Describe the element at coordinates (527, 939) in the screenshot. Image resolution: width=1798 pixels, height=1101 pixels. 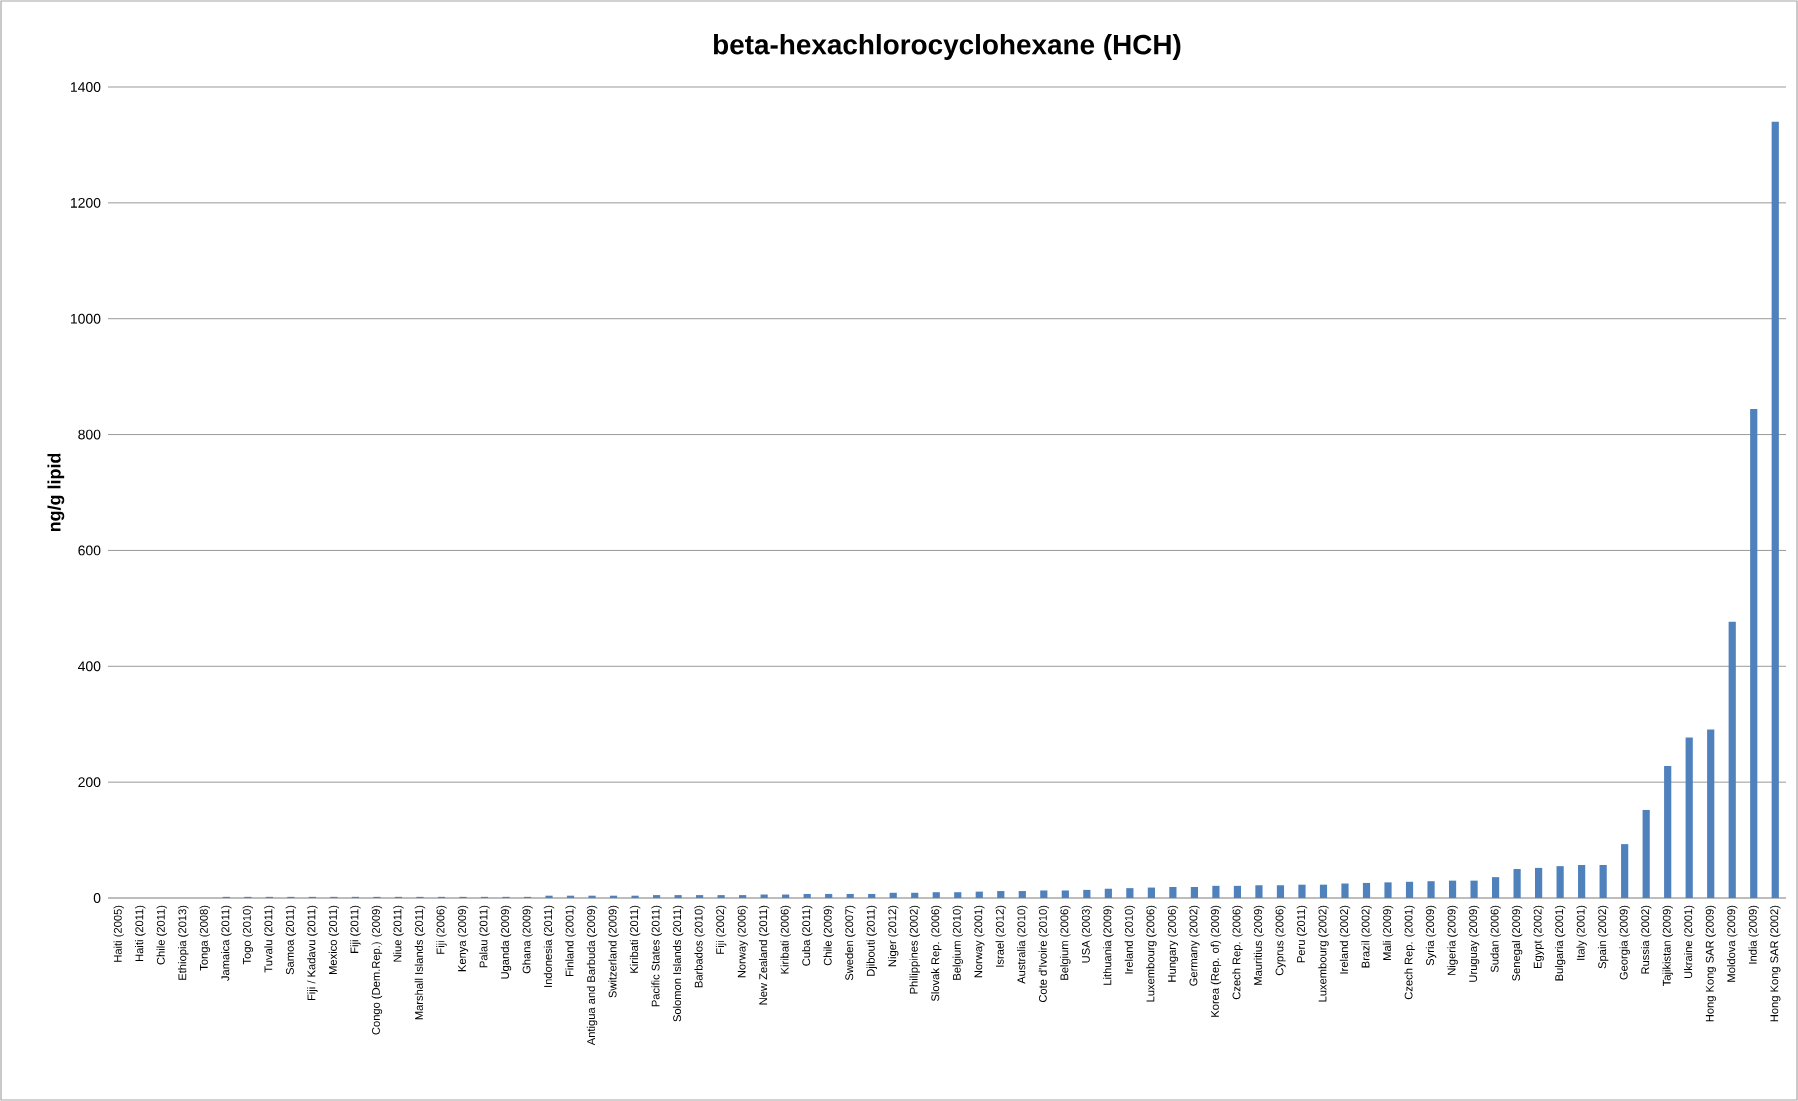
I see `x-tick-label: Ghana (2009)` at that location.